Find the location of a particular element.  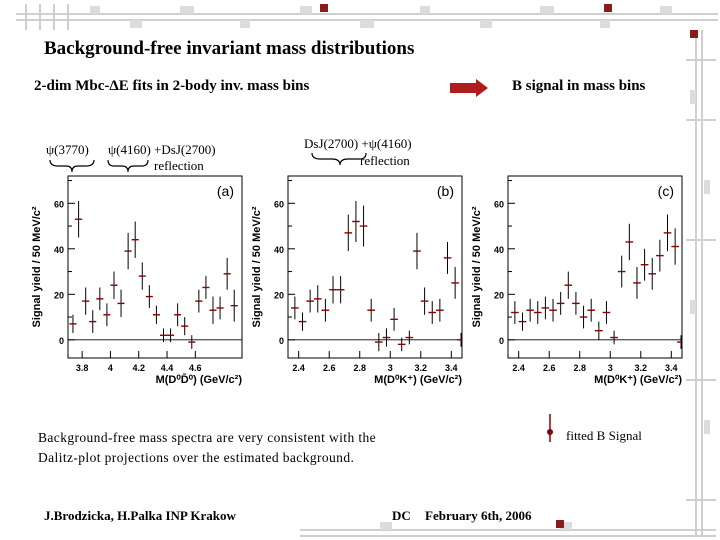

right-blocks is located at coordinates (700, 262).